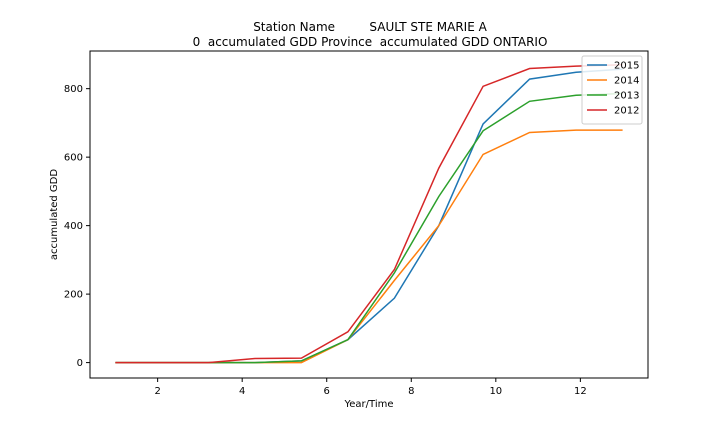 Image resolution: width=720 pixels, height=432 pixels. I want to click on x-tick-label: 8, so click(411, 391).